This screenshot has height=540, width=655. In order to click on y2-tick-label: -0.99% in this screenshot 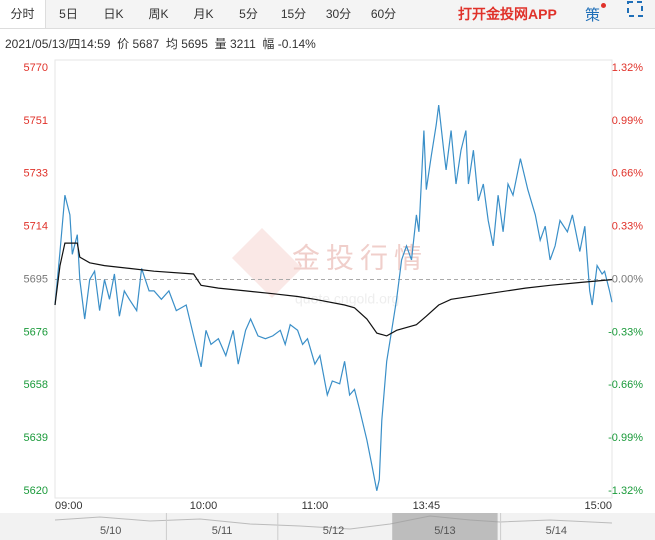, I will do `click(625, 438)`.